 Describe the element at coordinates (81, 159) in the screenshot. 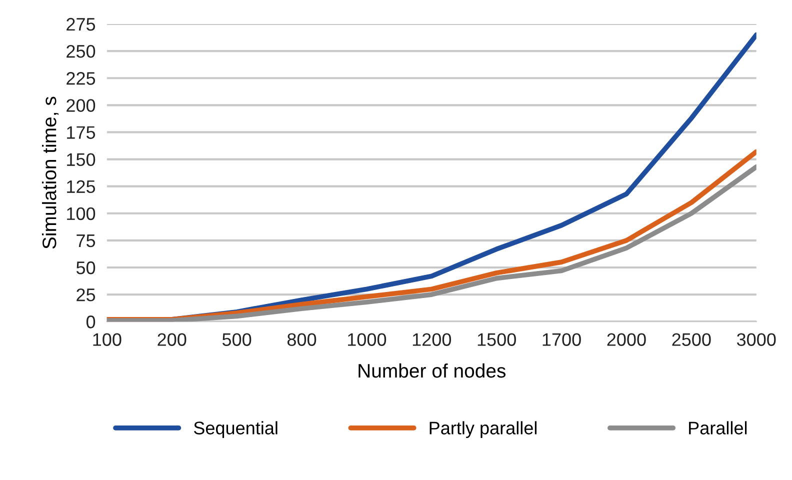

I see `y-tick-label: 150` at that location.